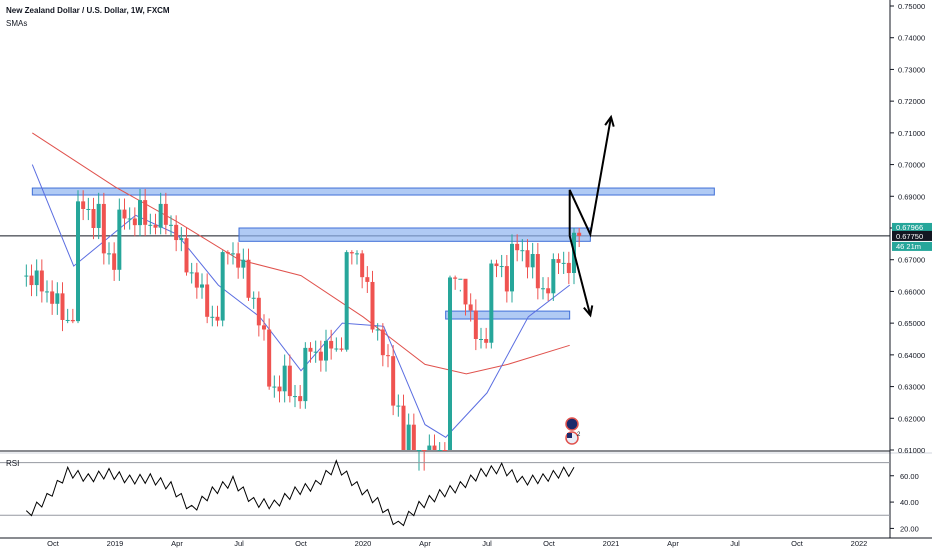 Image resolution: width=932 pixels, height=550 pixels. Describe the element at coordinates (508, 315) in the screenshot. I see `support-zone` at that location.